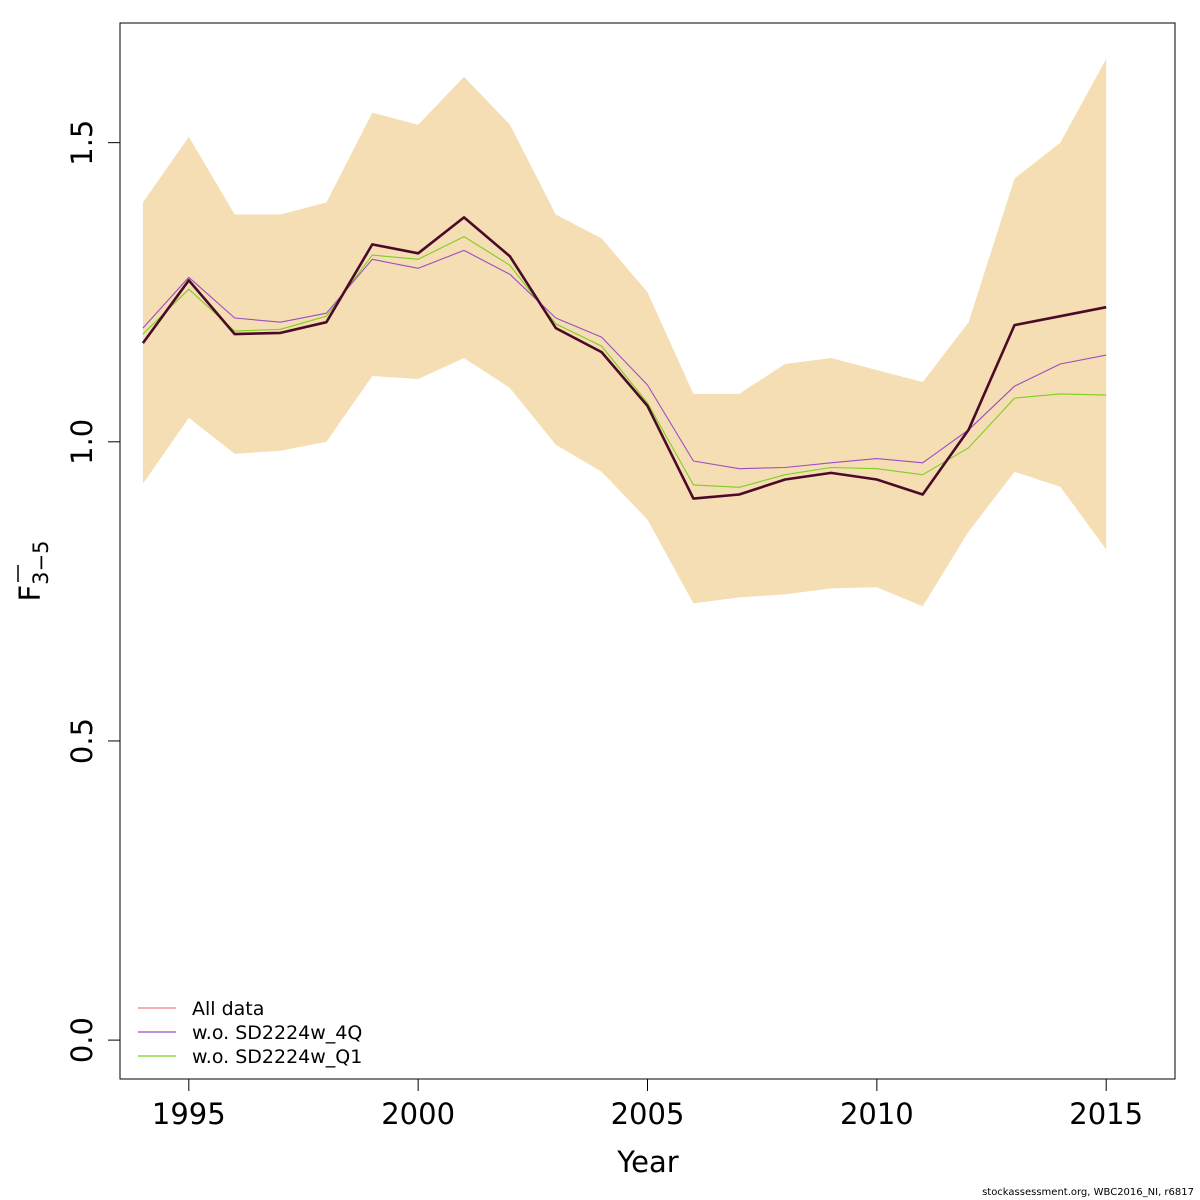 The image size is (1200, 1200). Describe the element at coordinates (82, 741) in the screenshot. I see `y-tick-label: 0.5` at that location.